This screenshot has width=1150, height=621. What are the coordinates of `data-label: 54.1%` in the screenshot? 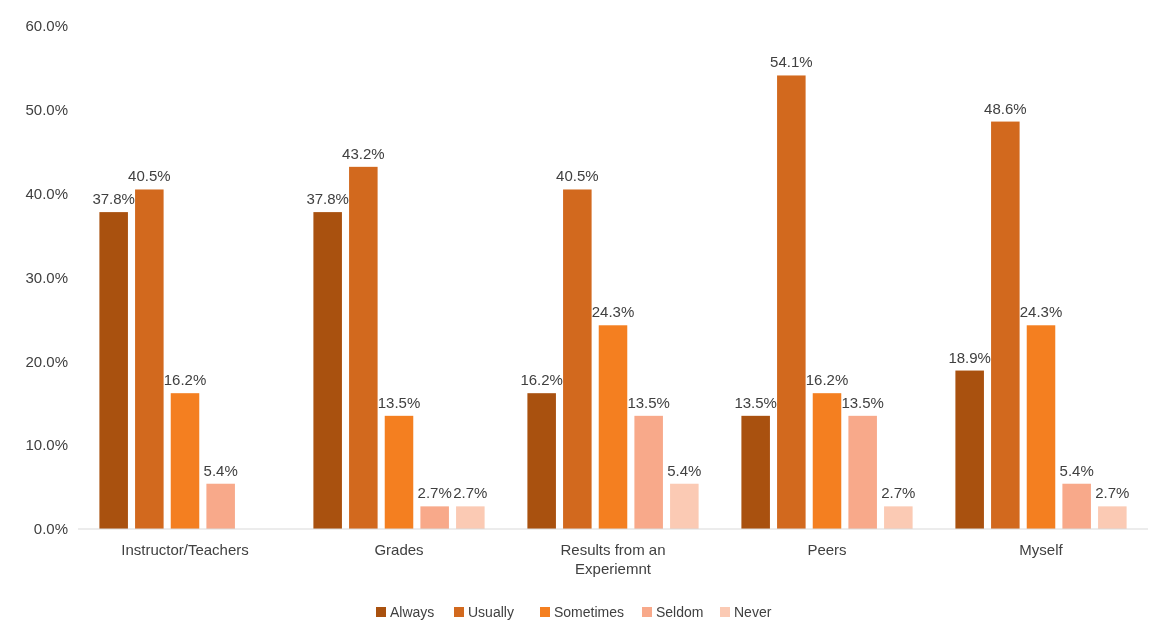 It's located at (791, 62).